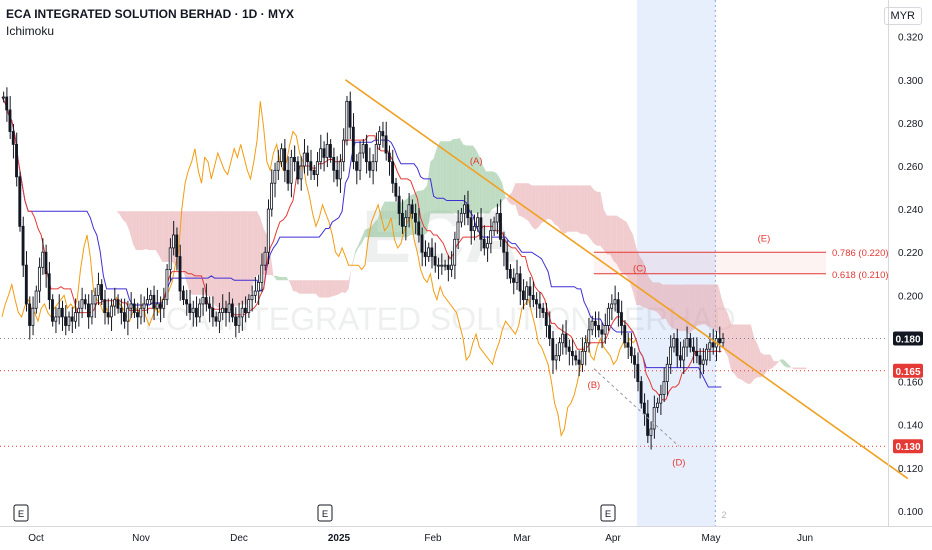 The height and width of the screenshot is (550, 932). I want to click on wave-label: (B), so click(594, 385).